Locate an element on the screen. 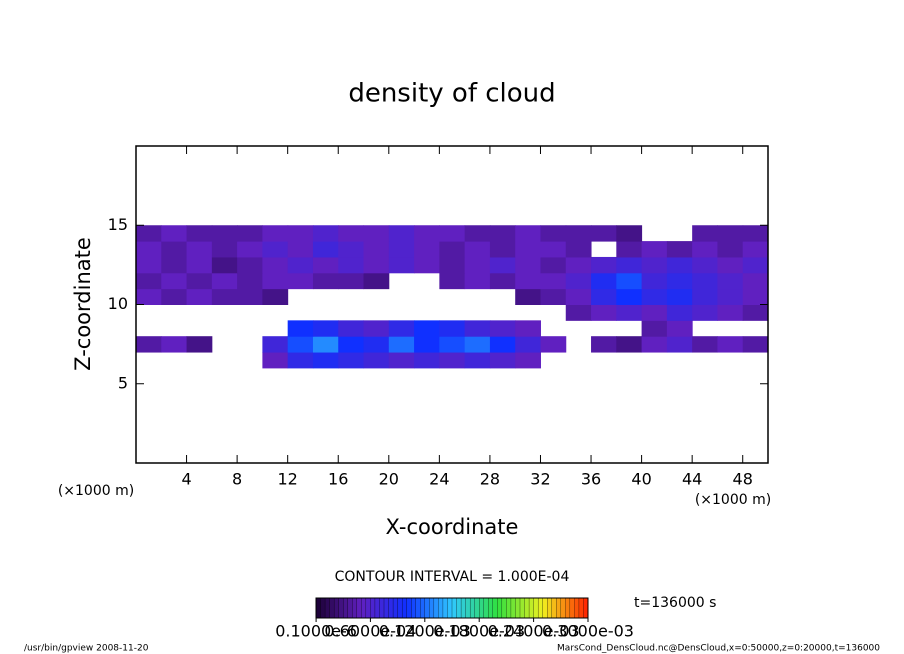 This screenshot has height=654, width=904. x-tick-label: 32 is located at coordinates (540, 479).